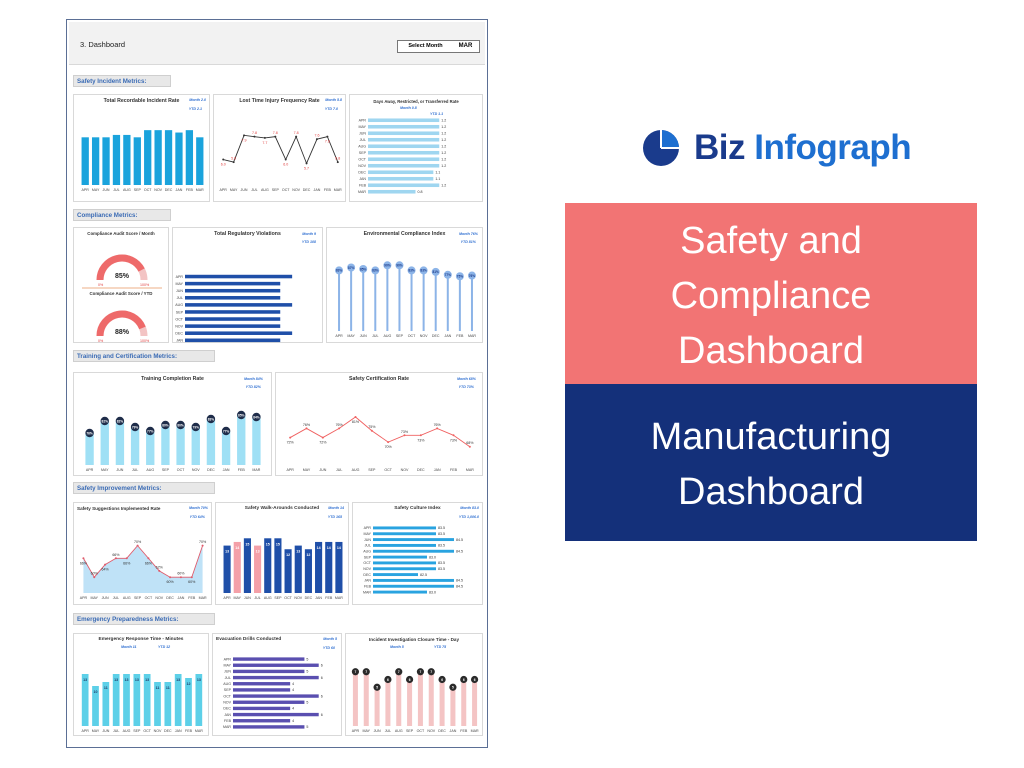 The image size is (1024, 768). What do you see at coordinates (244, 140) in the screenshot?
I see `label-jun: 7.9` at bounding box center [244, 140].